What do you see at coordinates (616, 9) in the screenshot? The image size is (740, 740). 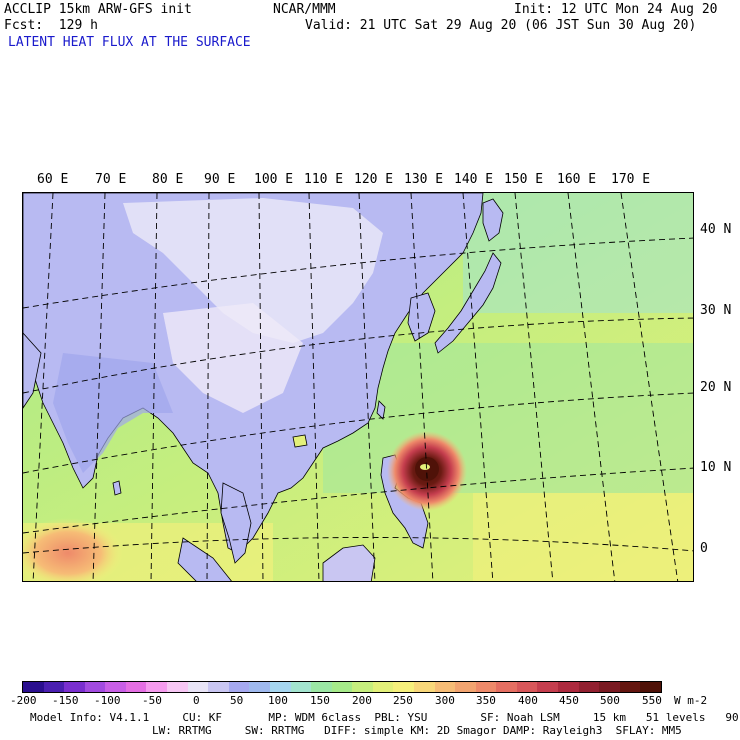 I see `init-time: Init: 12 UTC Mon 24 Aug 20` at bounding box center [616, 9].